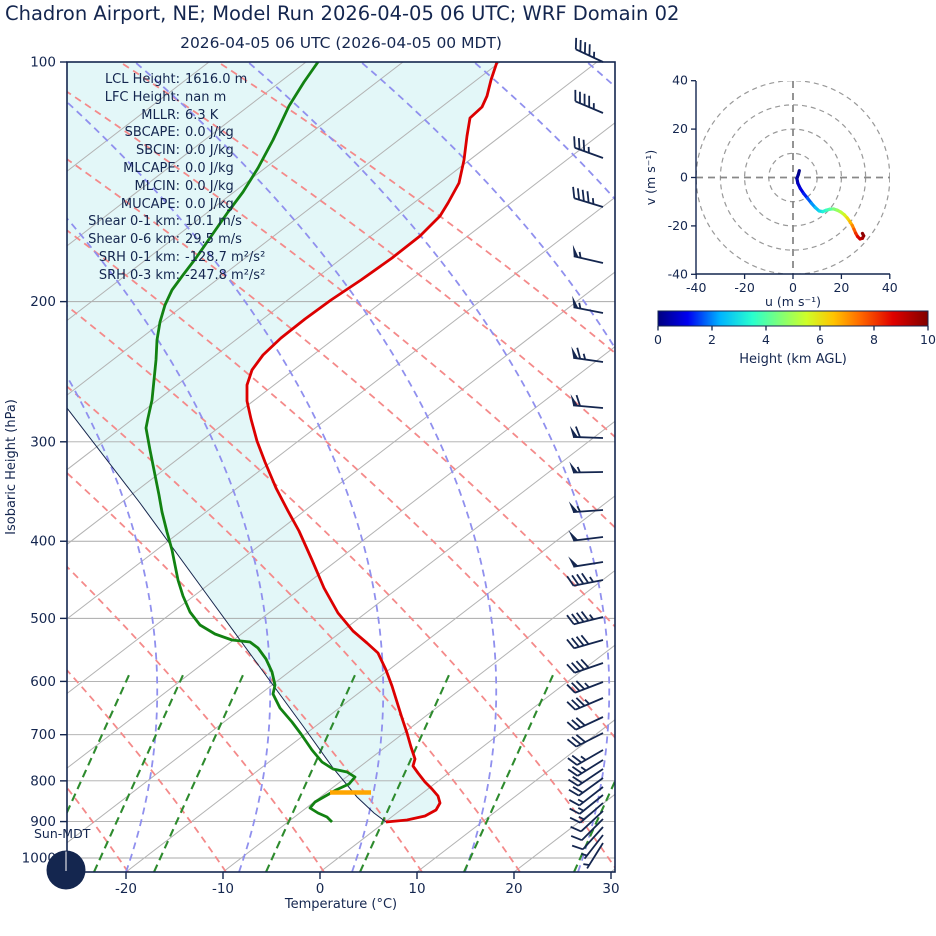  Describe the element at coordinates (66, 870) in the screenshot. I see `sun-position-indicator` at that location.